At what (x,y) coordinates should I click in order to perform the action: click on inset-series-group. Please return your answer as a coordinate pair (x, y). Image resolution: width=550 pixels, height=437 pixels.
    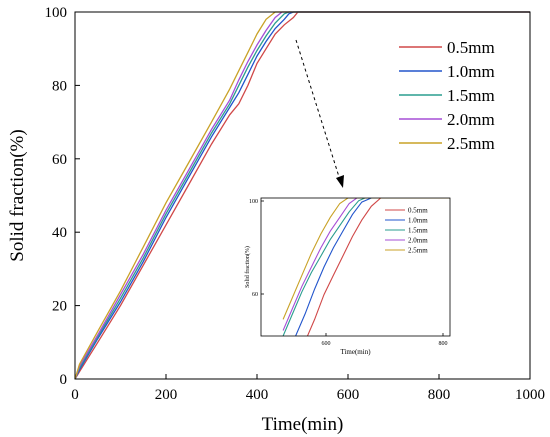
    Looking at the image, I should click on (366, 267).